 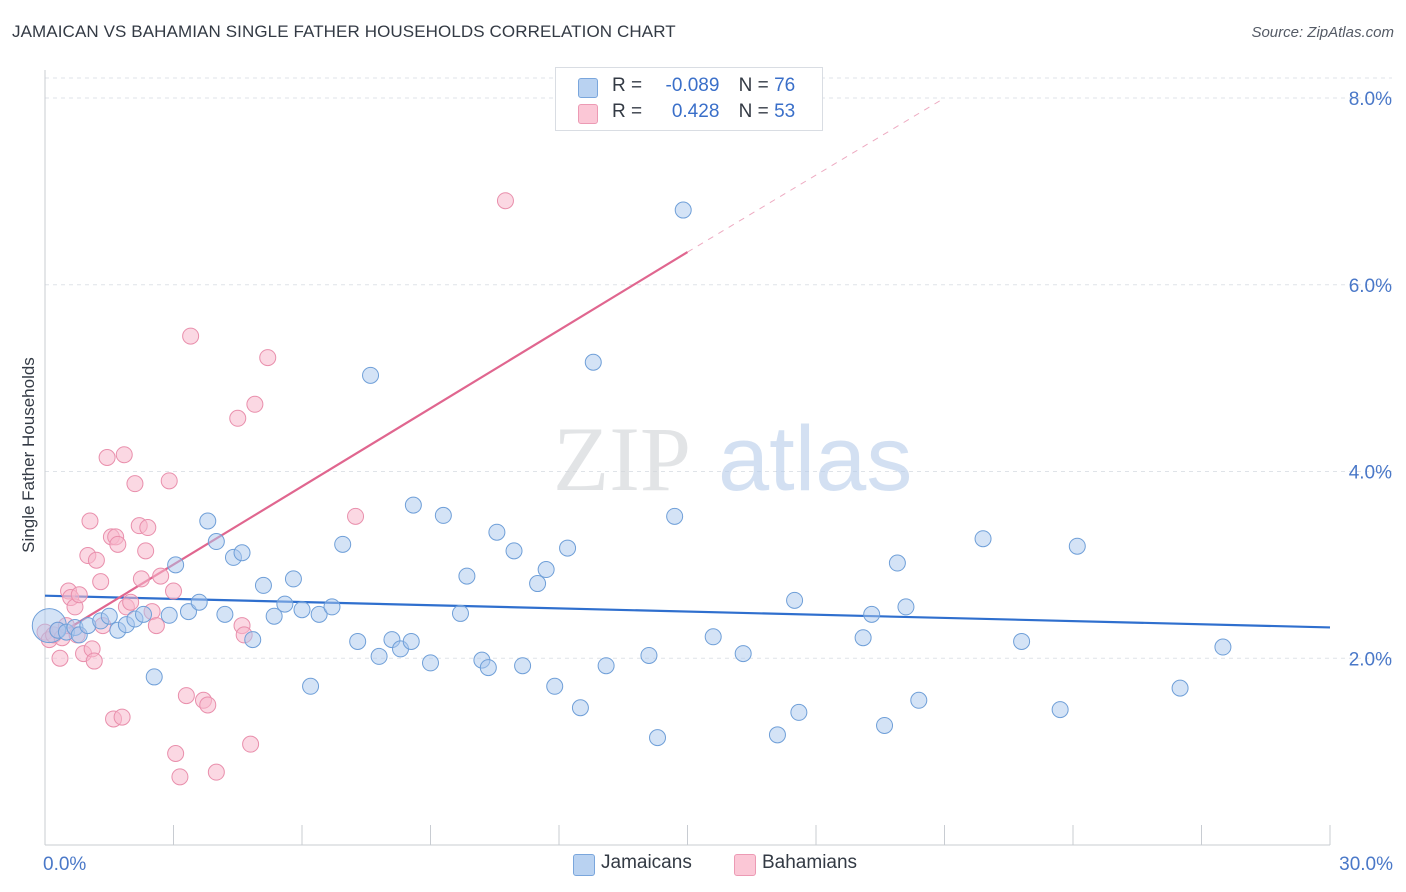 What do you see at coordinates (588, 88) in the screenshot?
I see `jamaicans-swatch` at bounding box center [588, 88].